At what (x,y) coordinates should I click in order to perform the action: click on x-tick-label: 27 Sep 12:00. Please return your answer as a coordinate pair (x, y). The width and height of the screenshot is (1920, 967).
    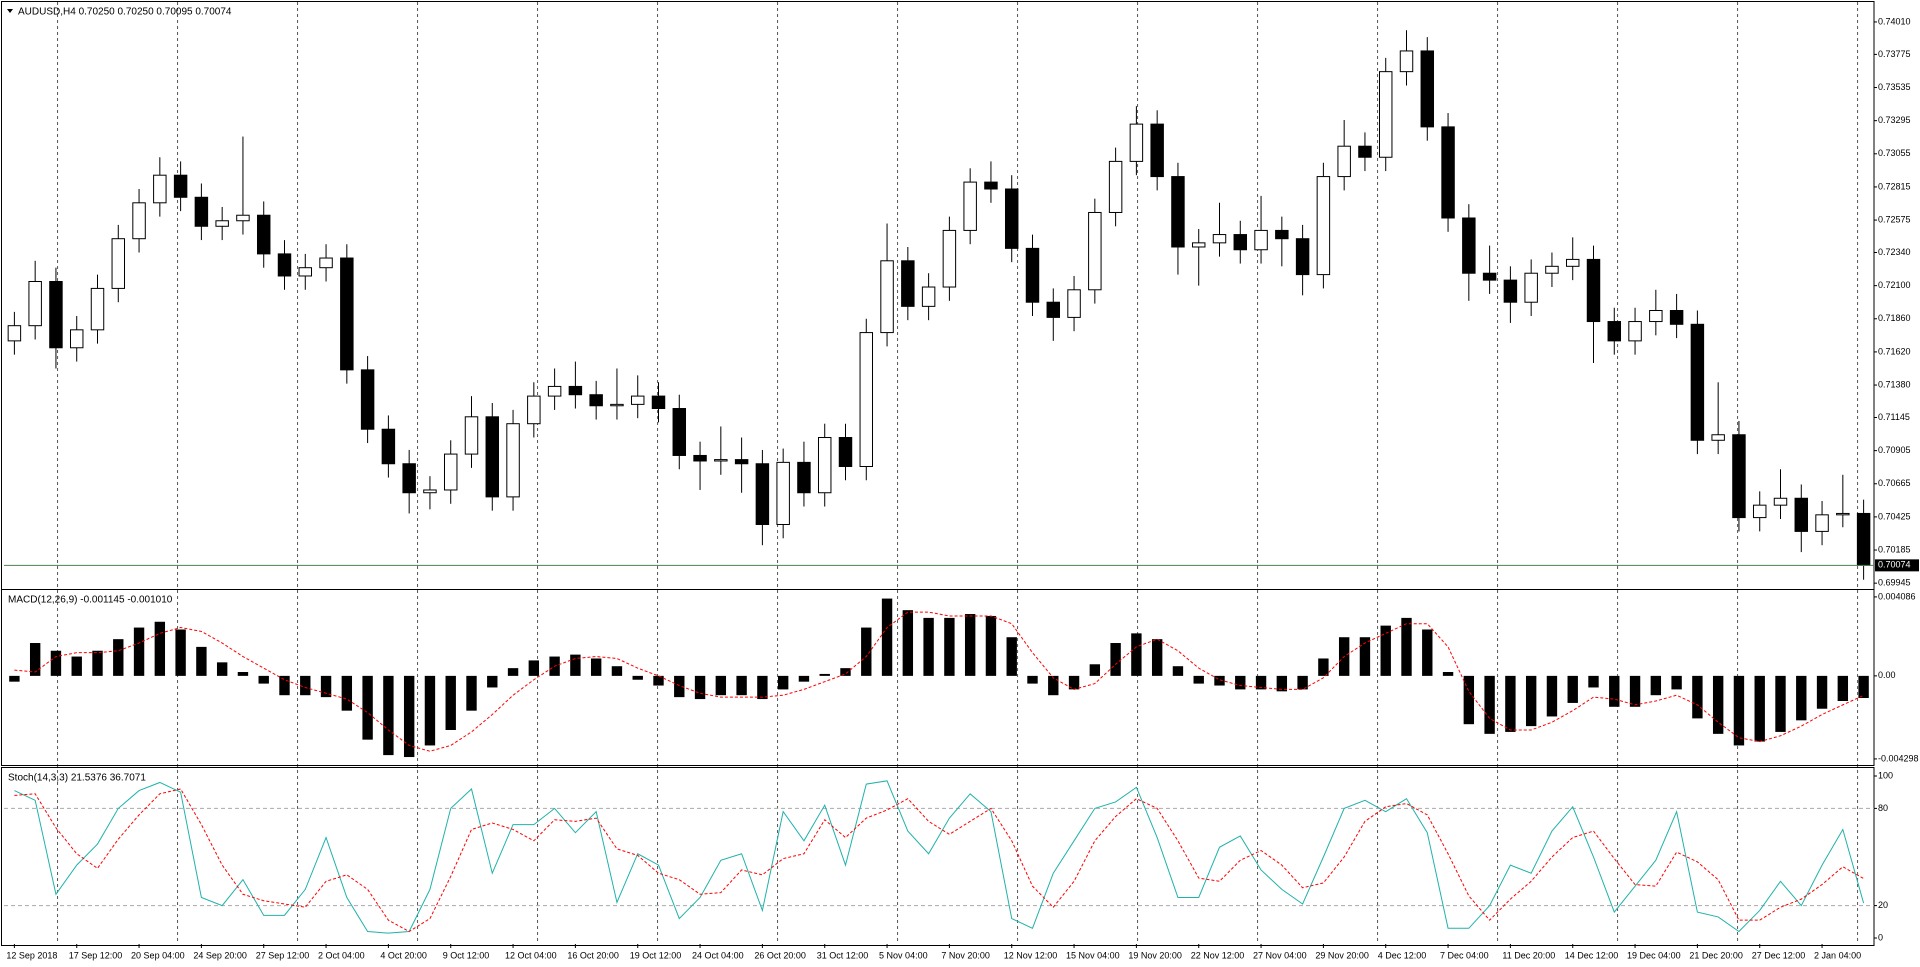
    Looking at the image, I should click on (283, 955).